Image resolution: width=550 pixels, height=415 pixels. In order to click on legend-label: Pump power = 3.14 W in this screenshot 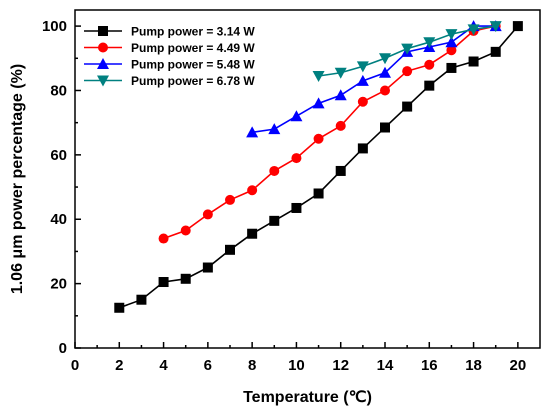, I will do `click(193, 32)`.